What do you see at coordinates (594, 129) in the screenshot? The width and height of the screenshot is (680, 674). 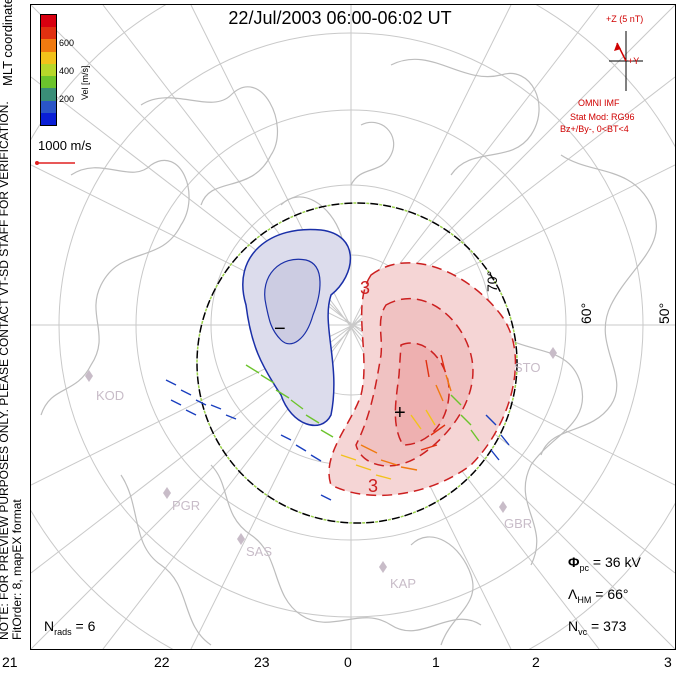 I see `imf-condition: Bz+/By-, 0<BT<4` at bounding box center [594, 129].